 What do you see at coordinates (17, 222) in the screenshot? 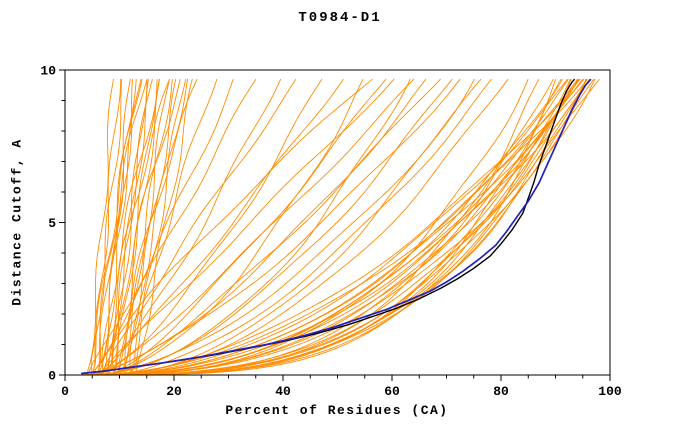
I see `y-axis-label: Distance Cutoff, A` at bounding box center [17, 222].